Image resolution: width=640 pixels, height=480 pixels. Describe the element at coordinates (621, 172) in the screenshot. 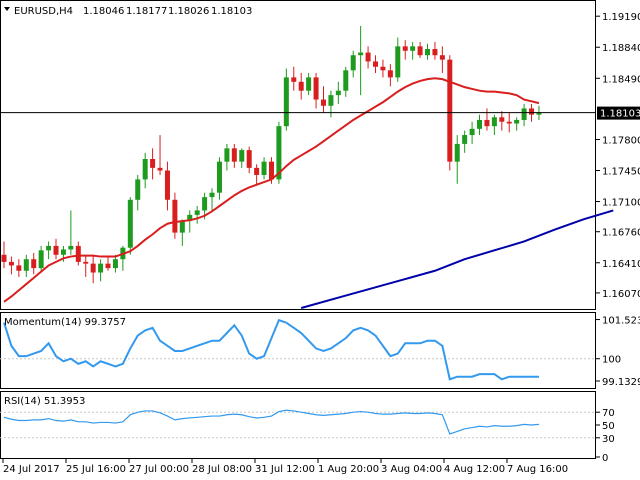

I see `price-tick-label: 1.17450` at that location.